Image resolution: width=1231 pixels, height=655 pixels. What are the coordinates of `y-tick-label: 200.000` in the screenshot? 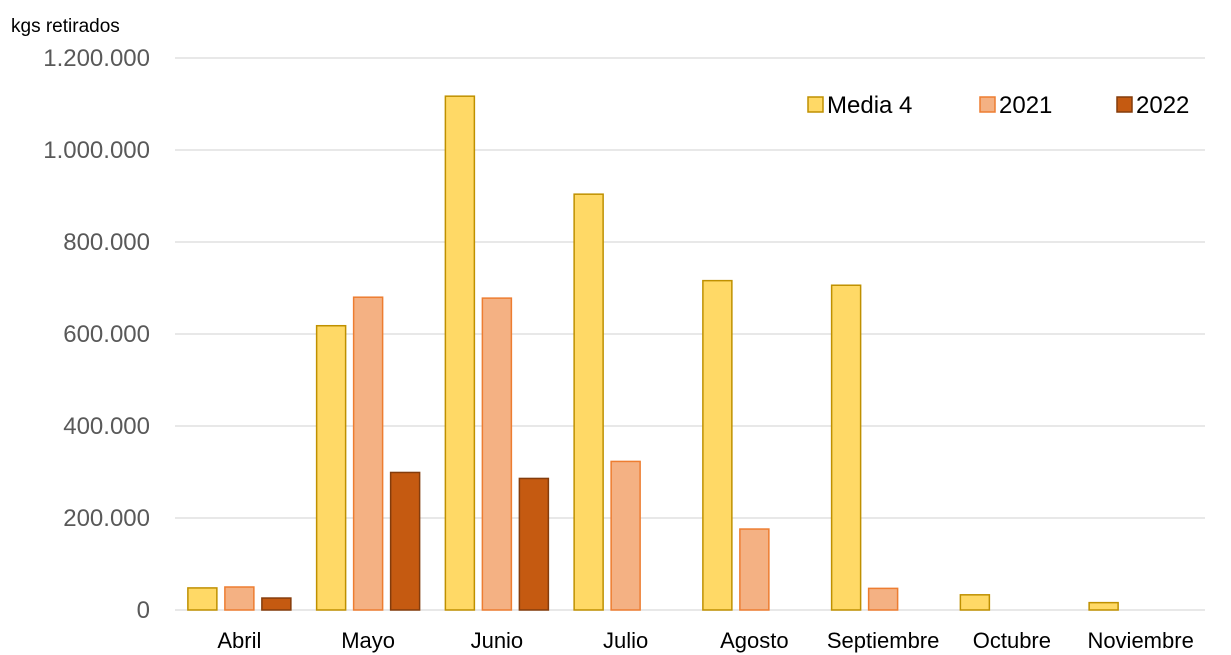 It's located at (106, 518).